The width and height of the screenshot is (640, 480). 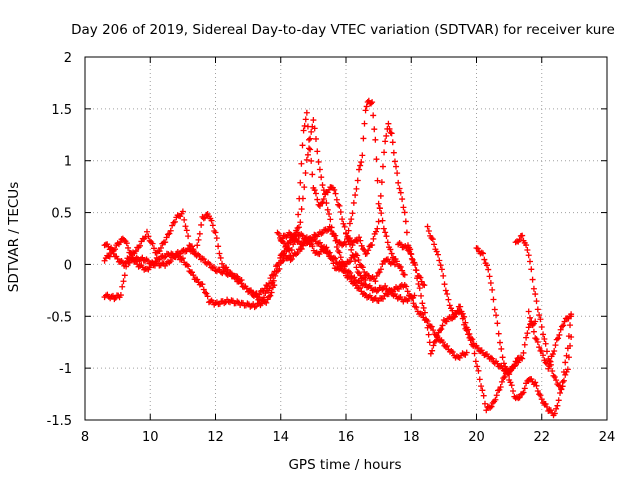 What do you see at coordinates (346, 437) in the screenshot?
I see `x-tick-label: 16` at bounding box center [346, 437].